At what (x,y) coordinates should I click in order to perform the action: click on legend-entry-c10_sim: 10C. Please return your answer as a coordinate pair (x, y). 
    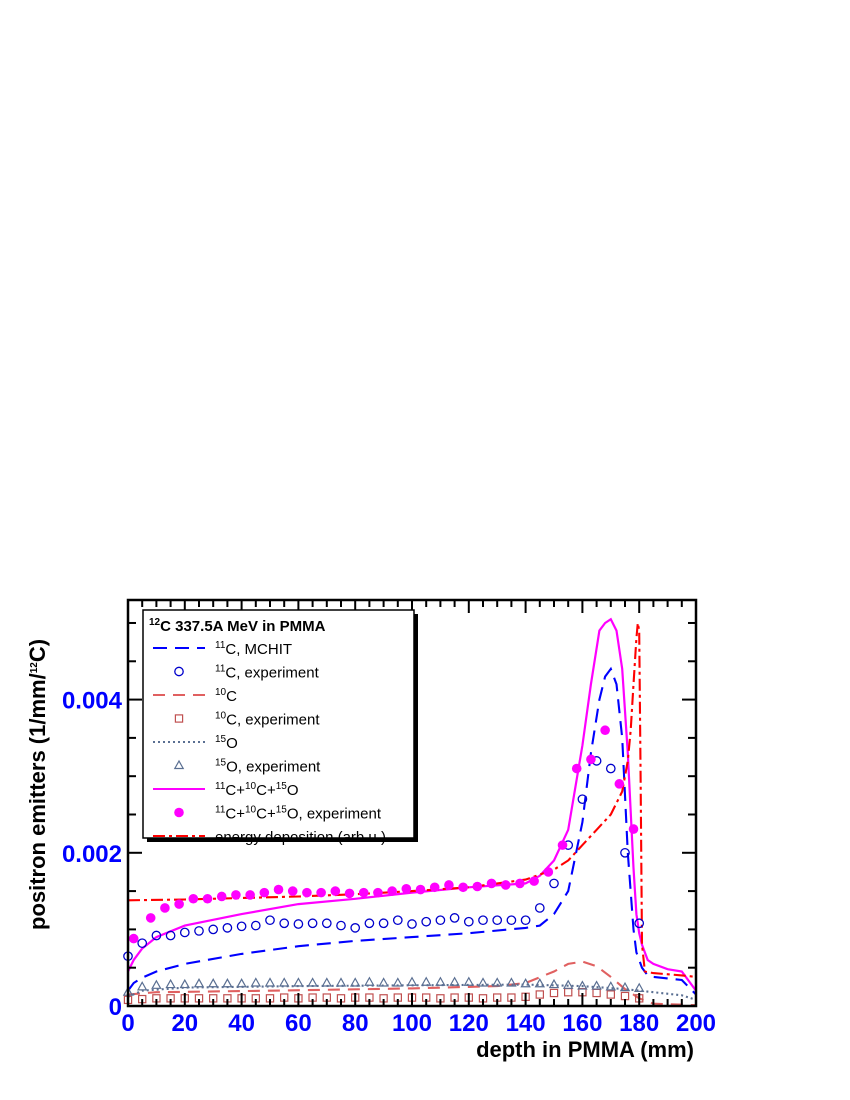
    Looking at the image, I should click on (195, 696).